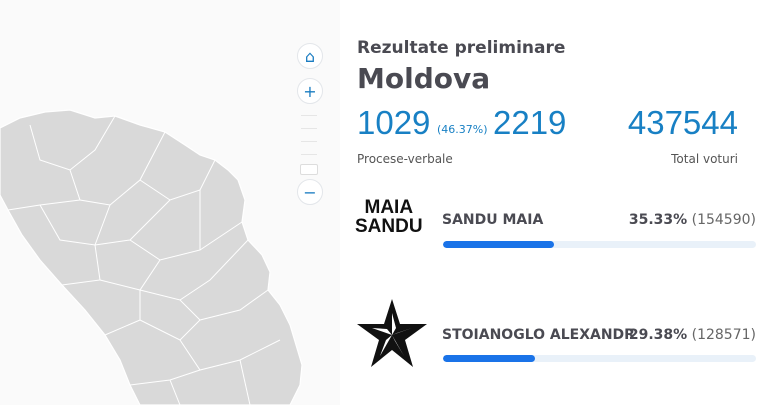 The height and width of the screenshot is (405, 768). I want to click on home-icon: ⌂, so click(310, 56).